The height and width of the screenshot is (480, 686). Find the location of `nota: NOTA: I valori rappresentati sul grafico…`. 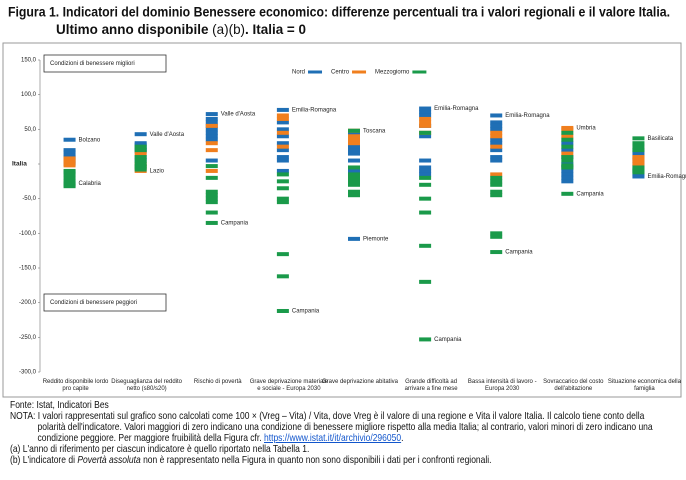

nota: NOTA: I valori rappresentati sul grafico… is located at coordinates (342, 427).